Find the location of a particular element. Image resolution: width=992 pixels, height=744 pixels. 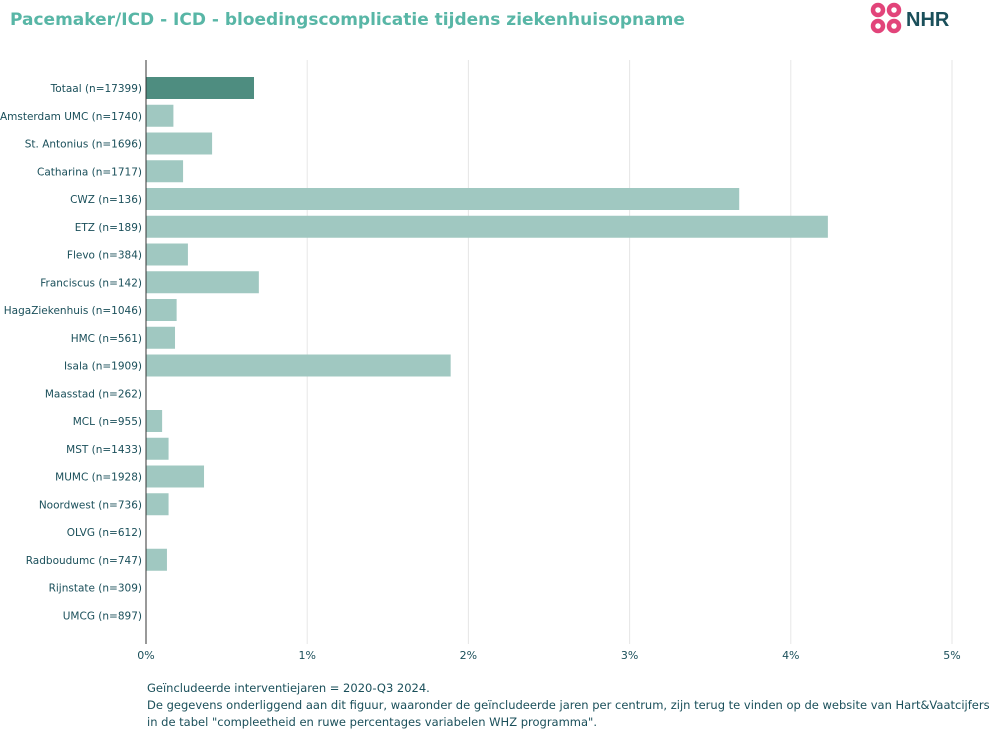

x-tick-label: 4% is located at coordinates (790, 655).